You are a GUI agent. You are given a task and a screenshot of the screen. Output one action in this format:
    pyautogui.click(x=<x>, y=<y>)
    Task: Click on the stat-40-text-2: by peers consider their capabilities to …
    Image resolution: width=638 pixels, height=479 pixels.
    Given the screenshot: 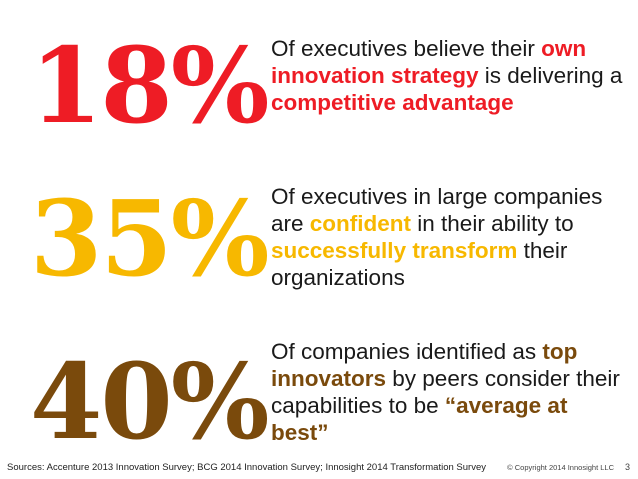 What is the action you would take?
    pyautogui.click(x=445, y=392)
    